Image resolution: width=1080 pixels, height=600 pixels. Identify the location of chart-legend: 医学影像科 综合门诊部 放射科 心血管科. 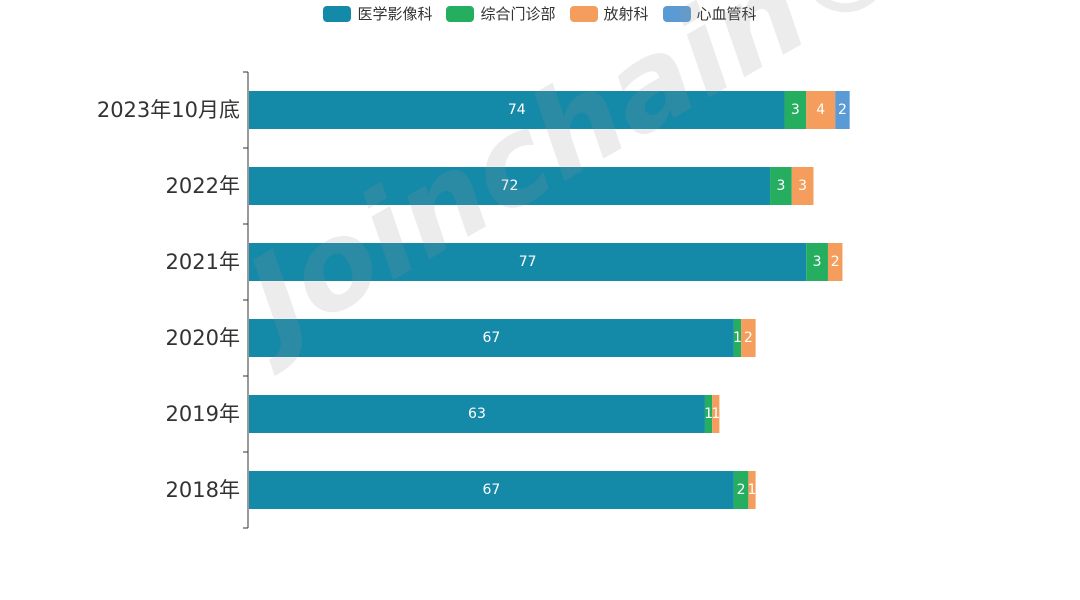
(540, 13).